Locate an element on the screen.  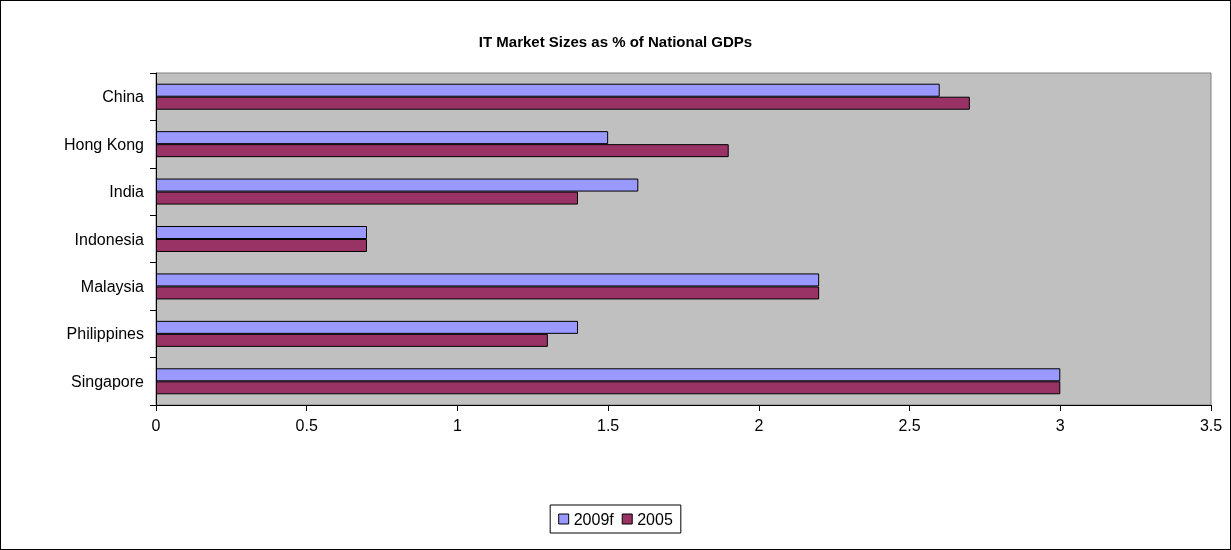
y-tick-label: India is located at coordinates (127, 192).